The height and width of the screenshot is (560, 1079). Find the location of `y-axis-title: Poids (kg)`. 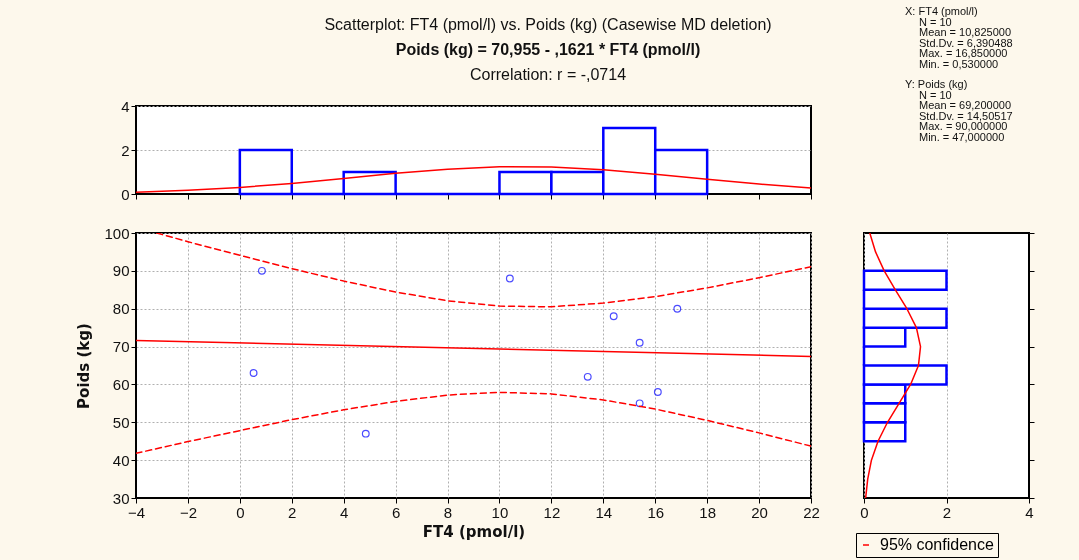

y-axis-title: Poids (kg) is located at coordinates (84, 366).